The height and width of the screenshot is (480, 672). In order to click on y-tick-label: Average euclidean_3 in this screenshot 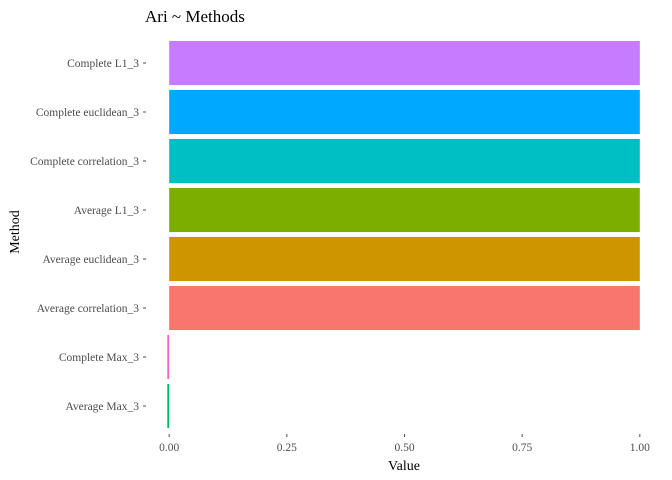, I will do `click(90, 260)`.